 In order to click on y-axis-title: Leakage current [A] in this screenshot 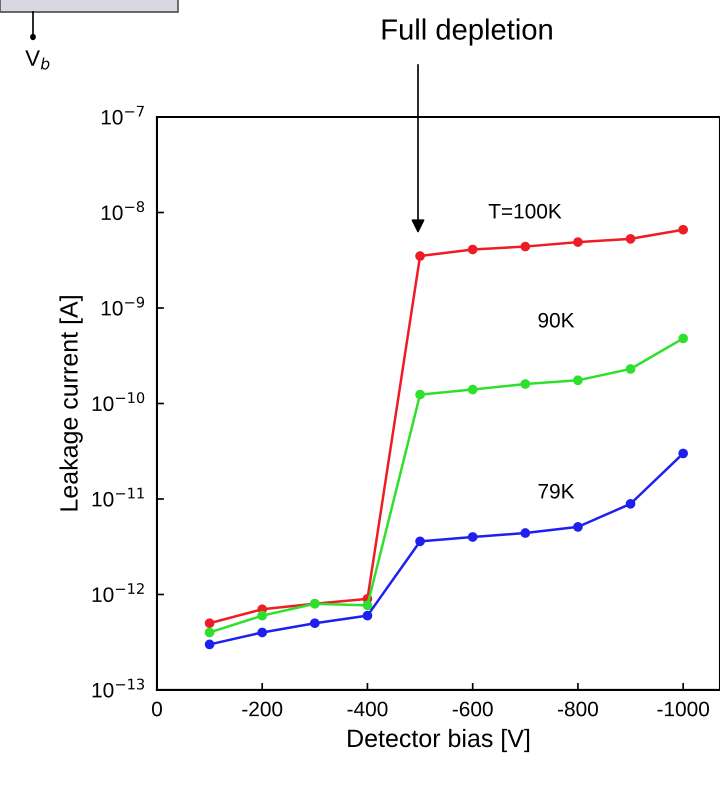, I will do `click(71, 403)`.